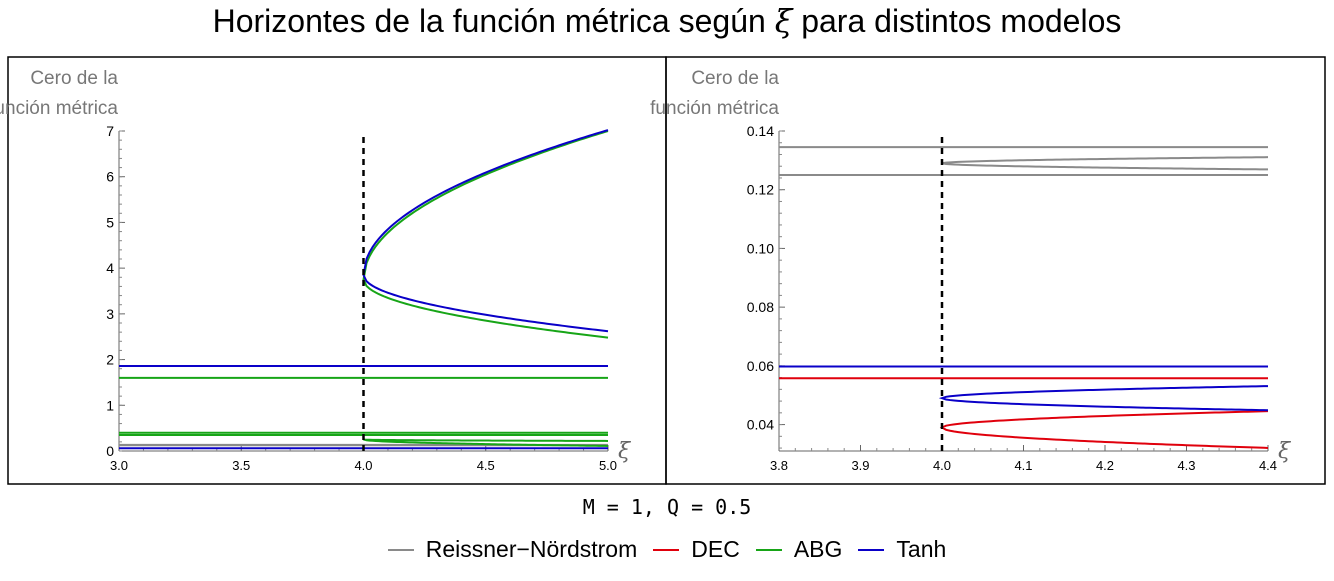 The height and width of the screenshot is (581, 1334). What do you see at coordinates (485, 234) in the screenshot?
I see `series-curve-abg` at bounding box center [485, 234].